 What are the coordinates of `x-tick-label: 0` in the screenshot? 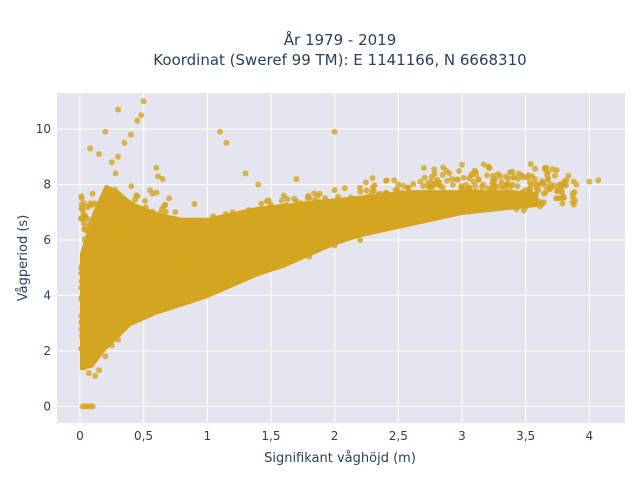 It's located at (80, 436).